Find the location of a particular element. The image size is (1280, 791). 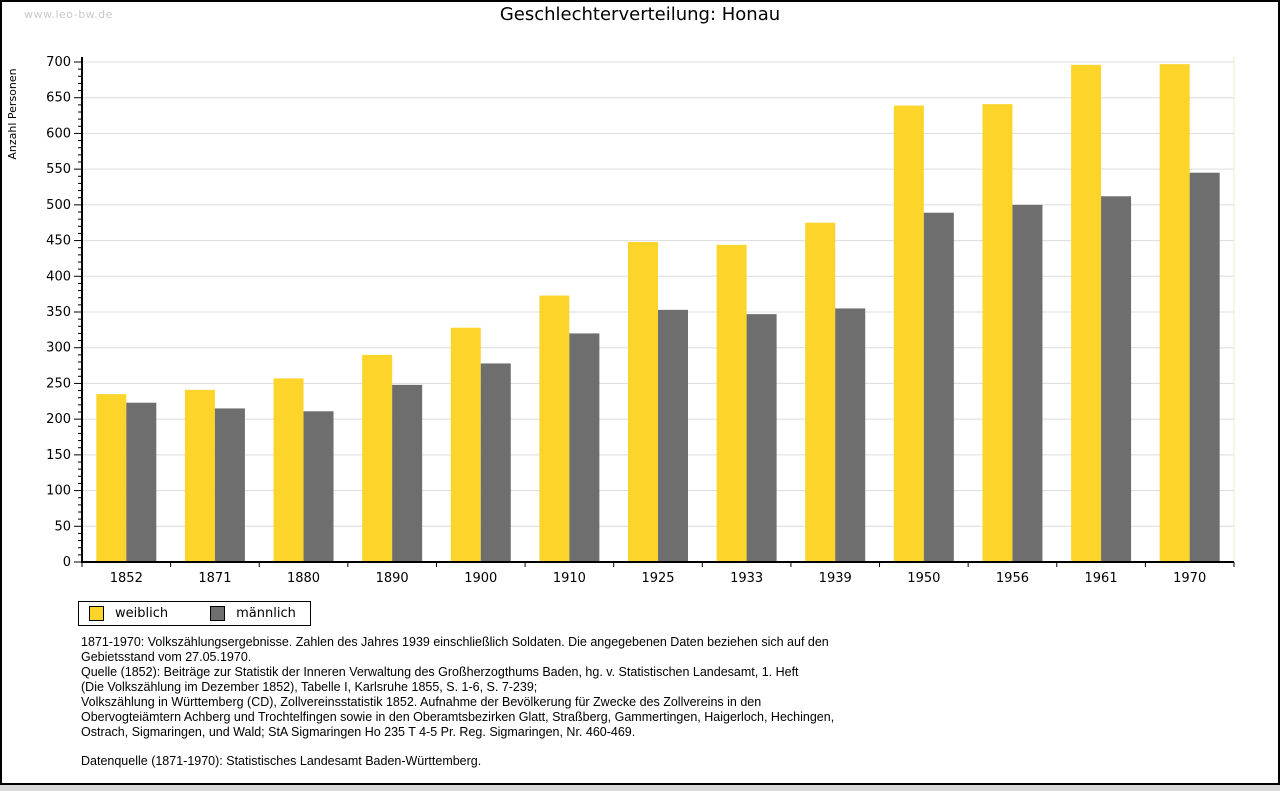

y-tick-label: 150 is located at coordinates (58, 455).